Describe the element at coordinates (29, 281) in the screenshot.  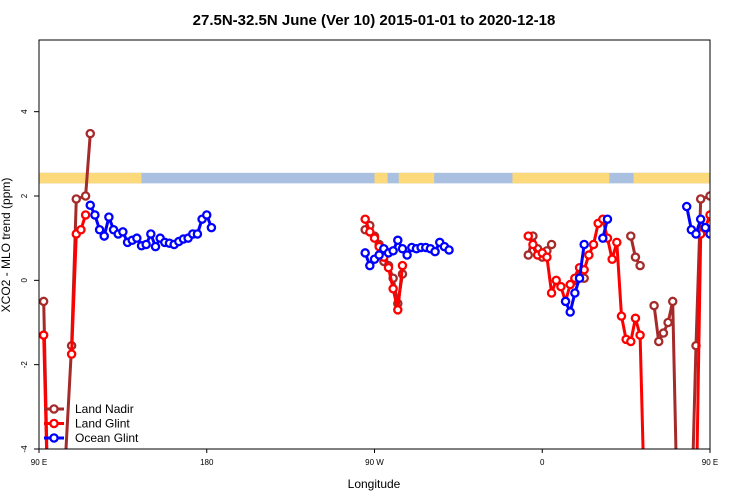
I see `y-axis: -4 -2 0 2 4` at that location.